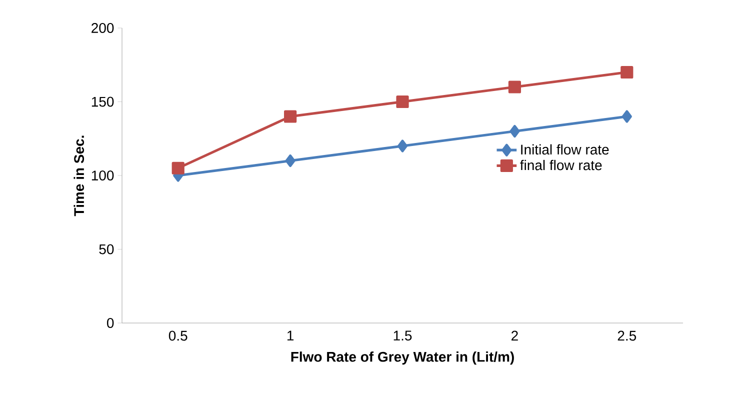  Describe the element at coordinates (103, 175) in the screenshot. I see `y-tick-label: 100` at that location.